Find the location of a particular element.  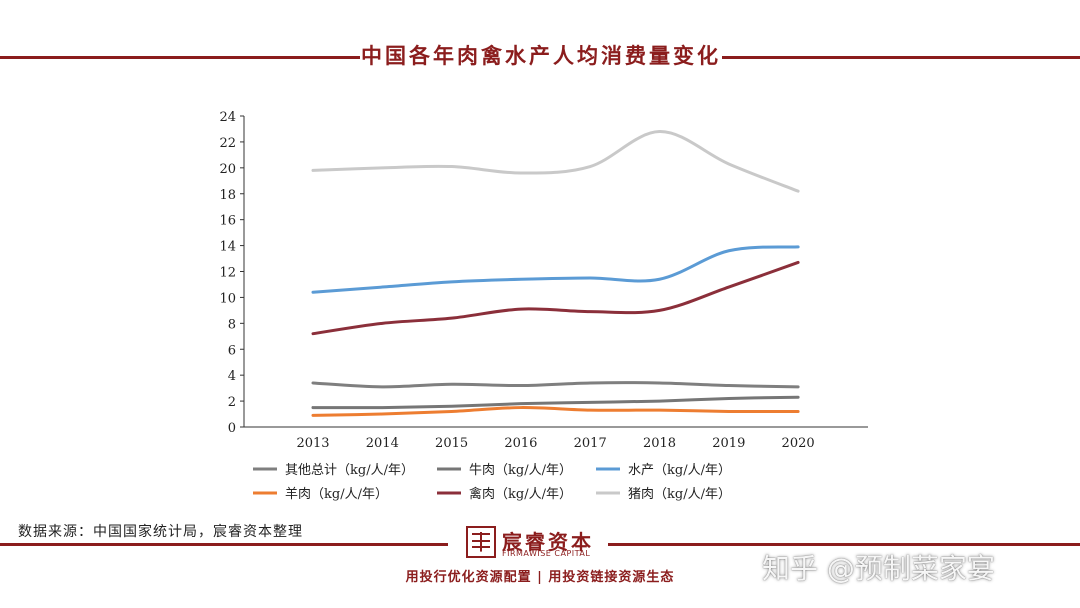

title-rule-left is located at coordinates (180, 57).